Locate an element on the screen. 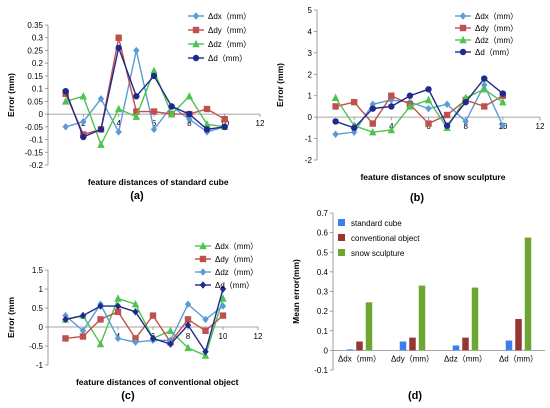 This screenshot has height=408, width=550. y-axis-title: Error (mm is located at coordinates (11, 318).